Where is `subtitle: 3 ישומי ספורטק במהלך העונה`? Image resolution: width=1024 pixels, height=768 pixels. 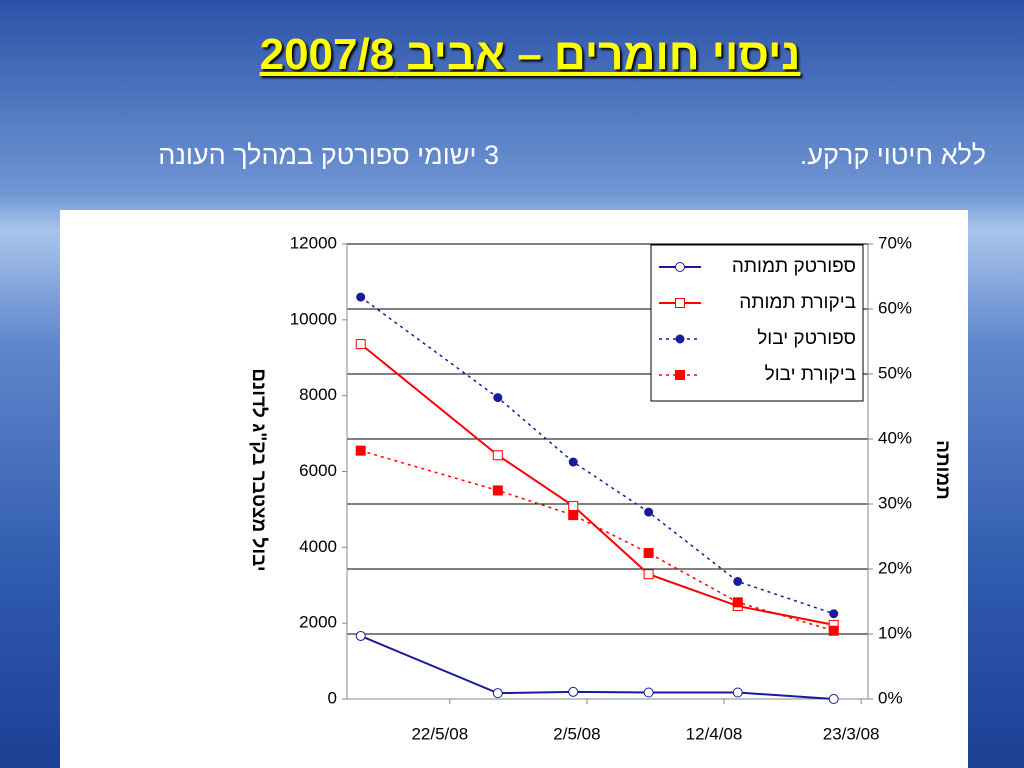 subtitle: 3 ישומי ספורטק במהלך העונה is located at coordinates (328, 155).